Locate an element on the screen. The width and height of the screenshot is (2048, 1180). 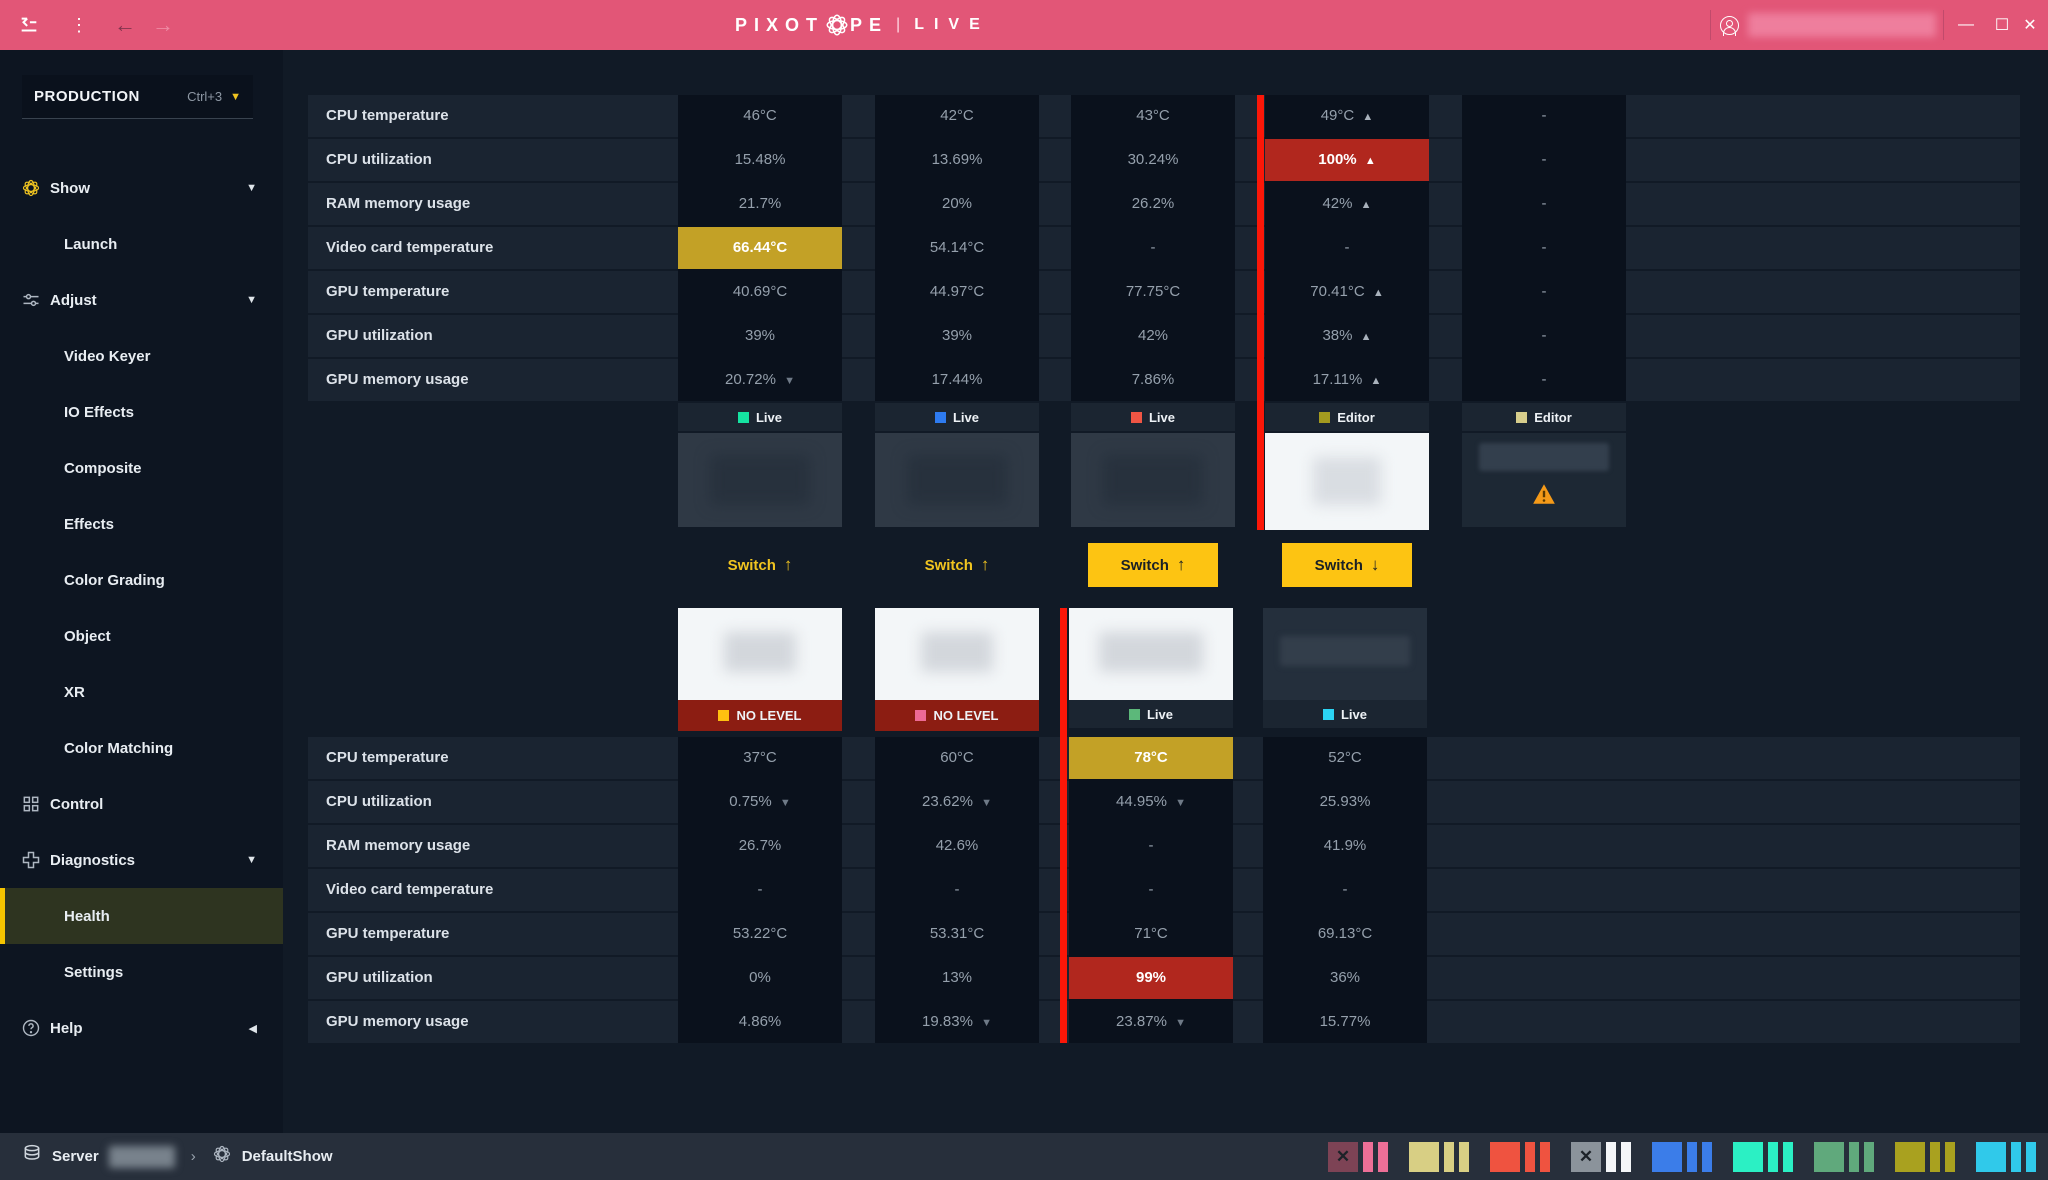
sidebar-item-diagnostics: Diagnostics ▼ is located at coordinates (141, 860).